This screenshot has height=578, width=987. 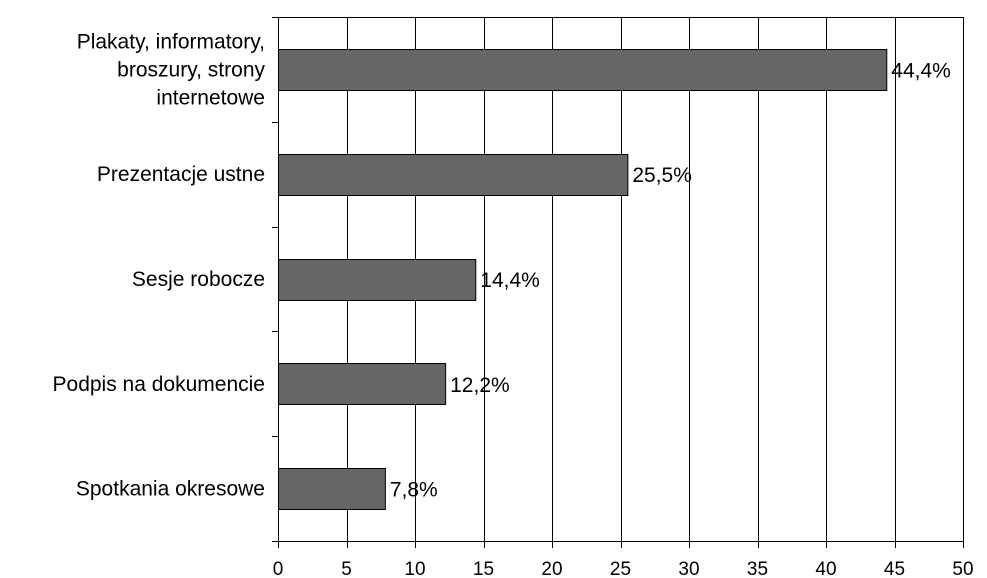 What do you see at coordinates (198, 279) in the screenshot?
I see `category-label: Sesje robocze` at bounding box center [198, 279].